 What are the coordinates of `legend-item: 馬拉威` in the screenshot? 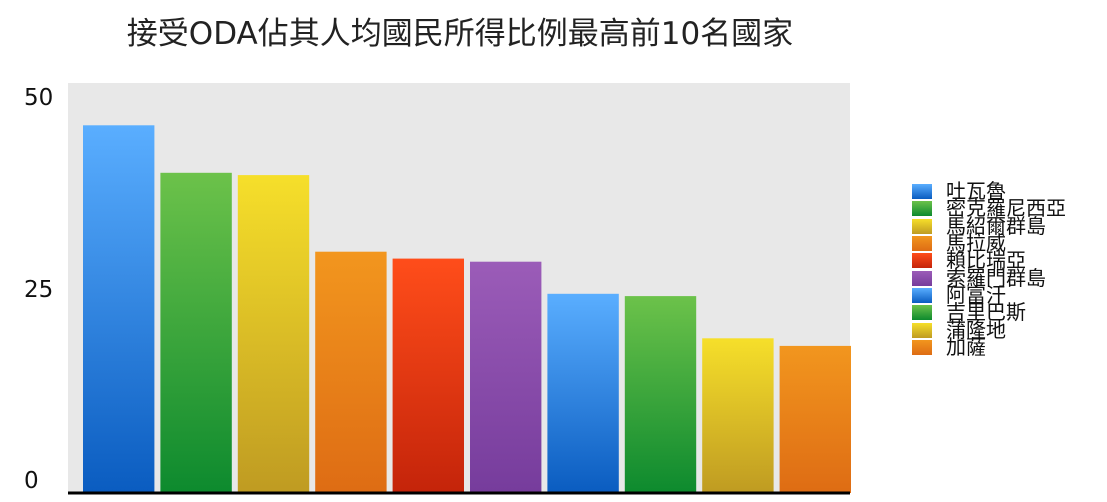 It's located at (989, 243).